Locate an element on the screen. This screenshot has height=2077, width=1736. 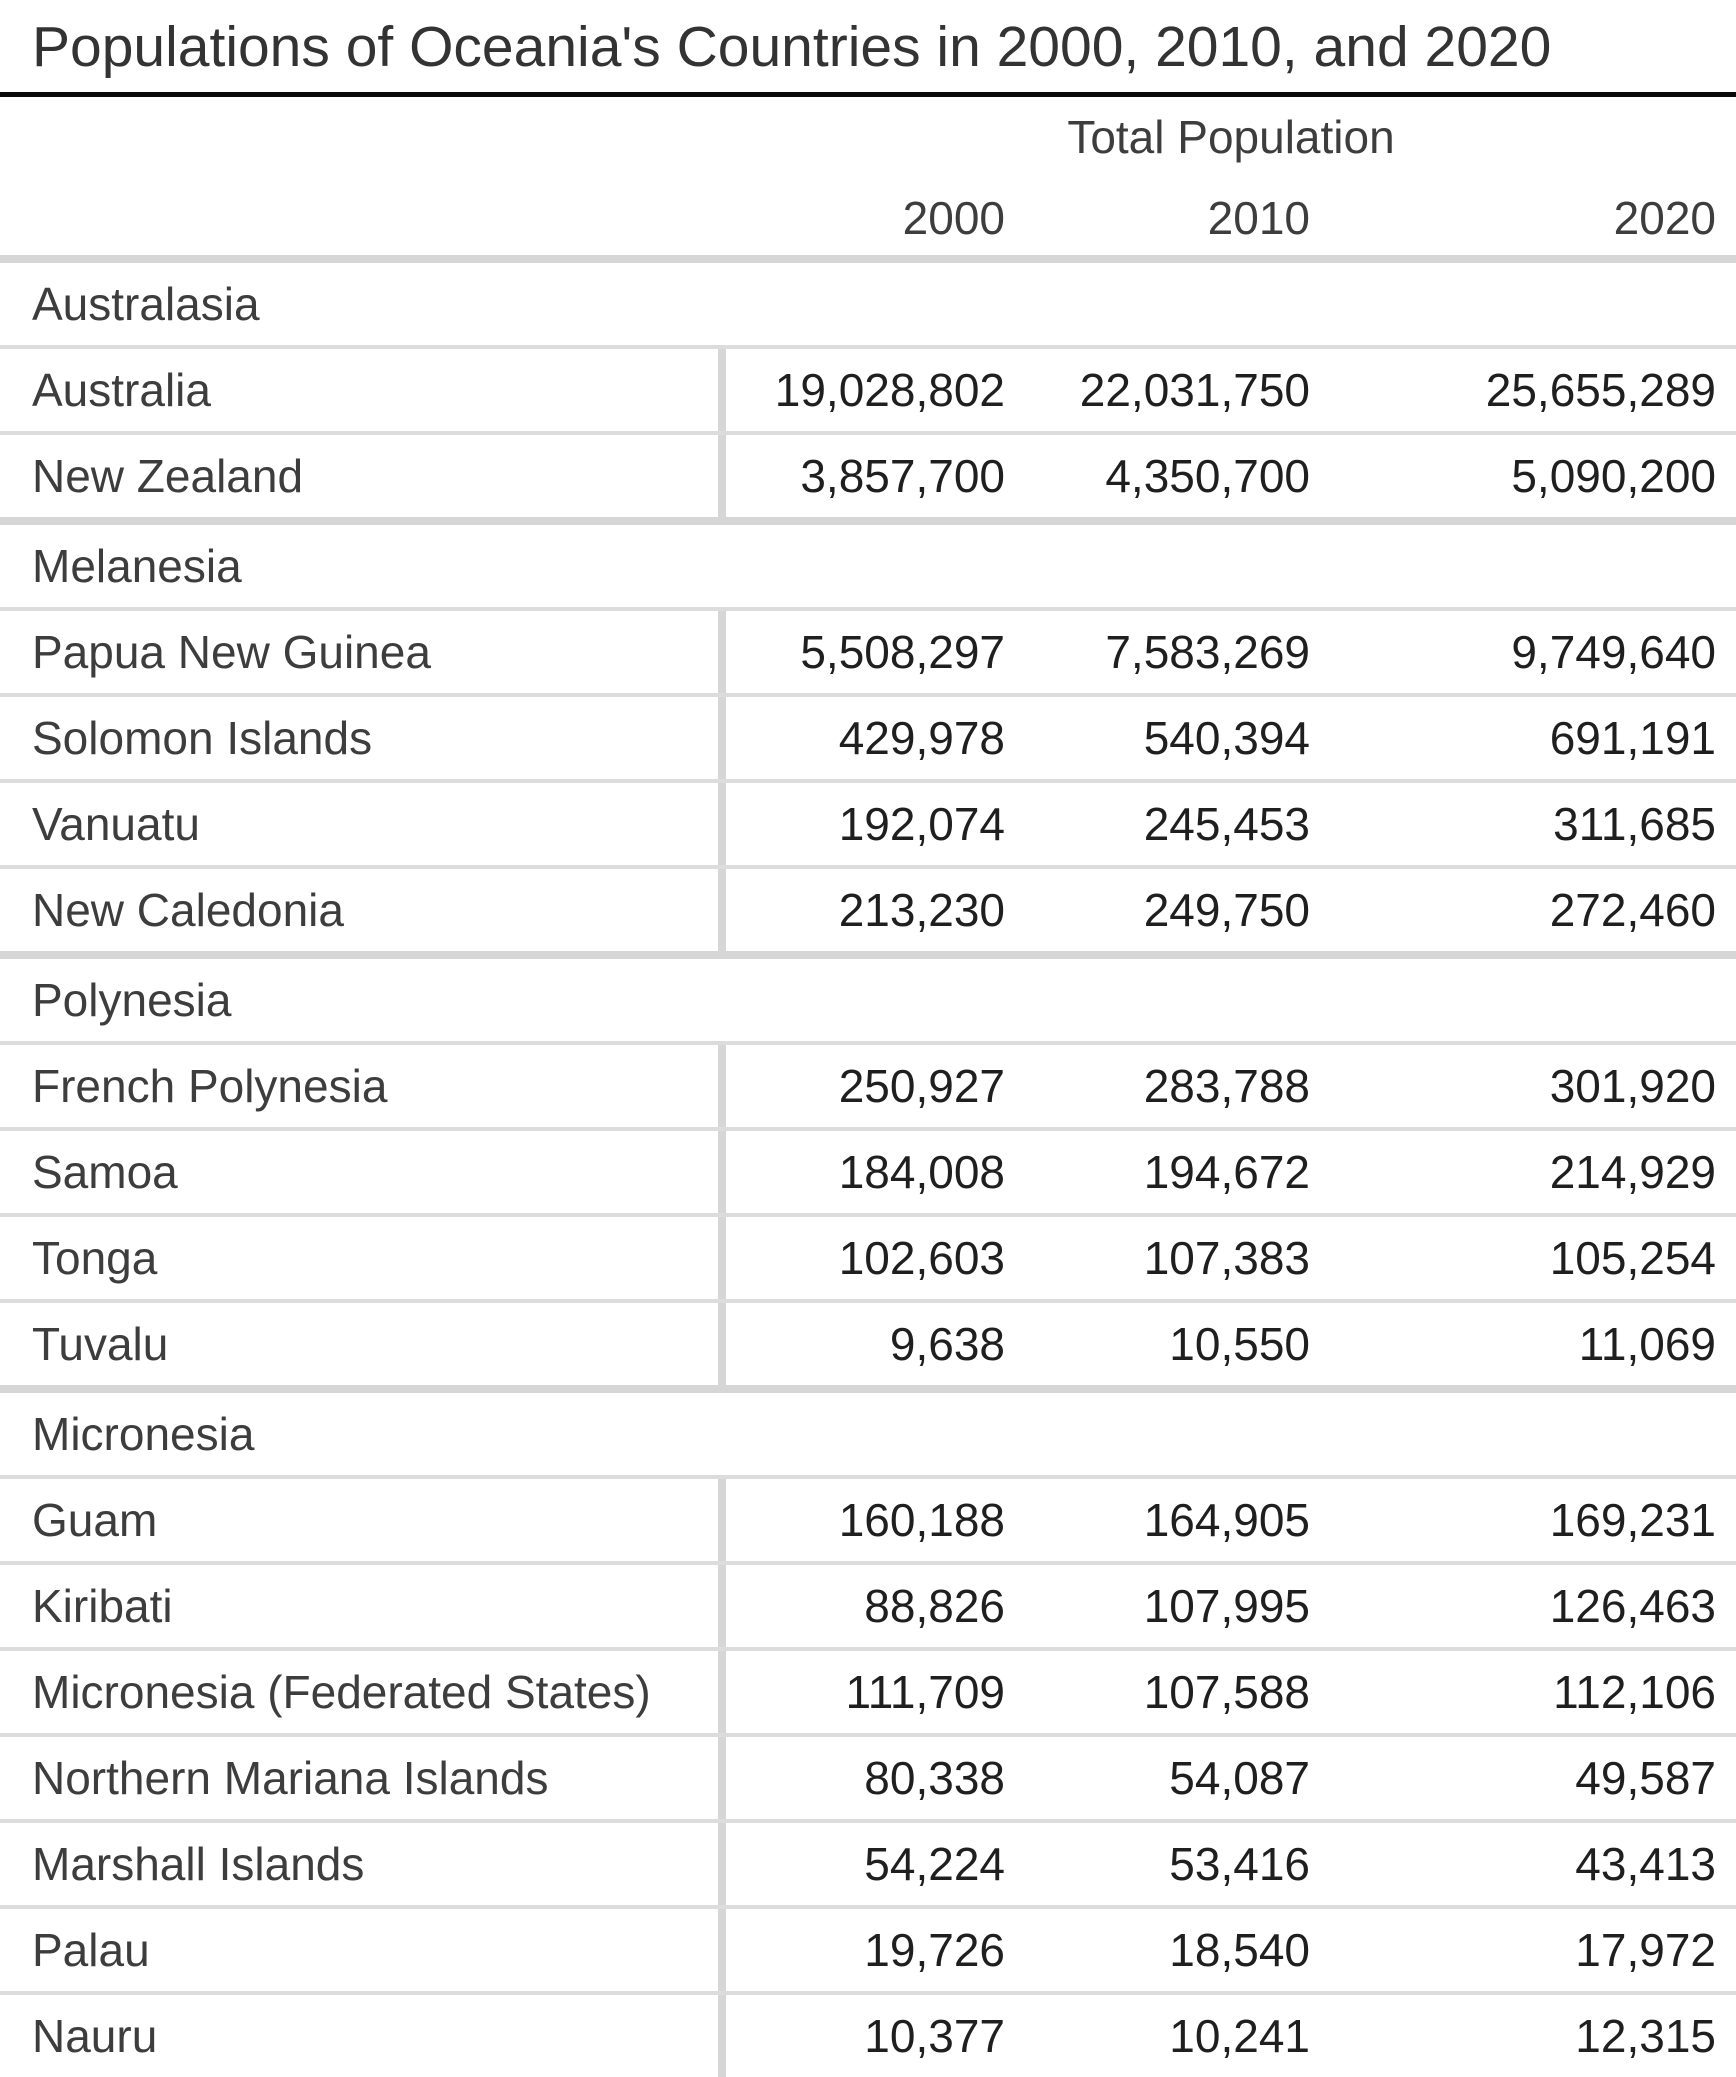
country-cell: Nauru is located at coordinates (363, 2036).